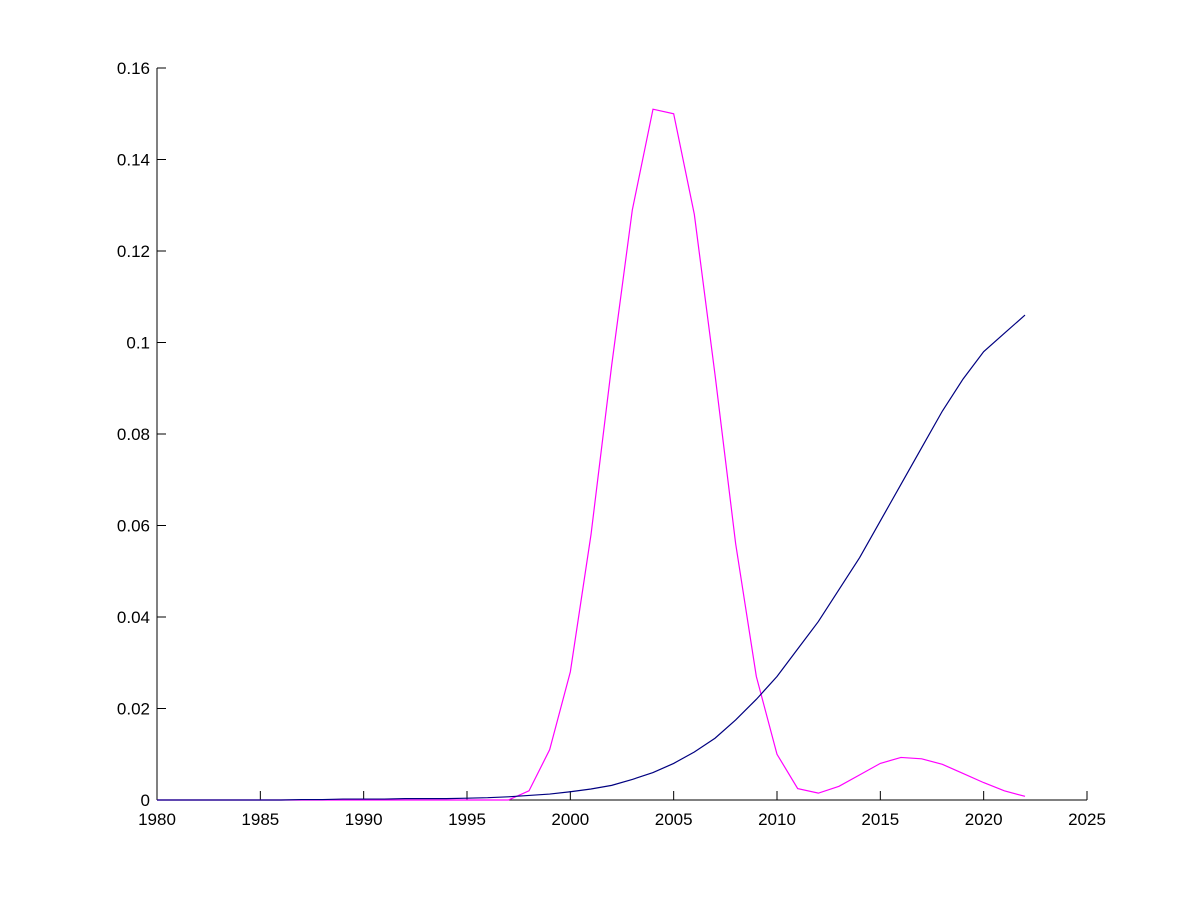 Image resolution: width=1200 pixels, height=900 pixels. I want to click on x-tick-label: 2015, so click(880, 819).